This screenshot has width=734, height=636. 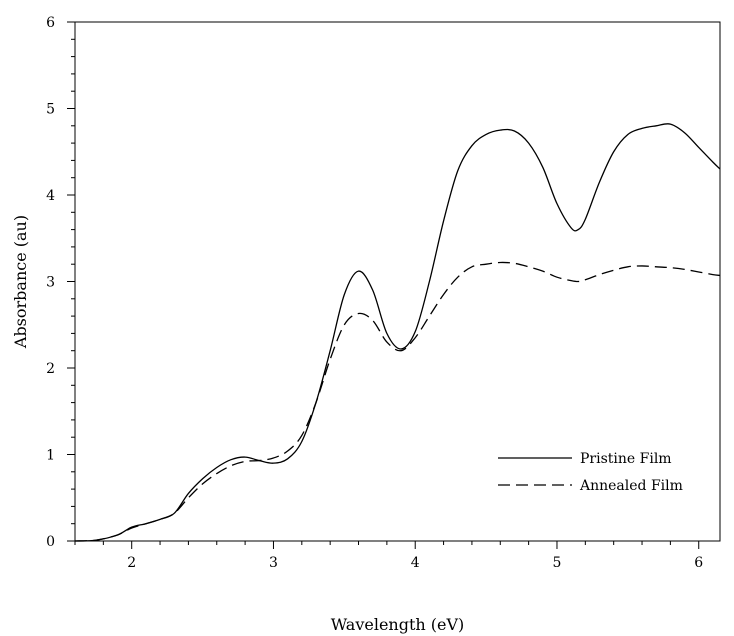 What do you see at coordinates (415, 563) in the screenshot?
I see `x-tick-label: 4` at bounding box center [415, 563].